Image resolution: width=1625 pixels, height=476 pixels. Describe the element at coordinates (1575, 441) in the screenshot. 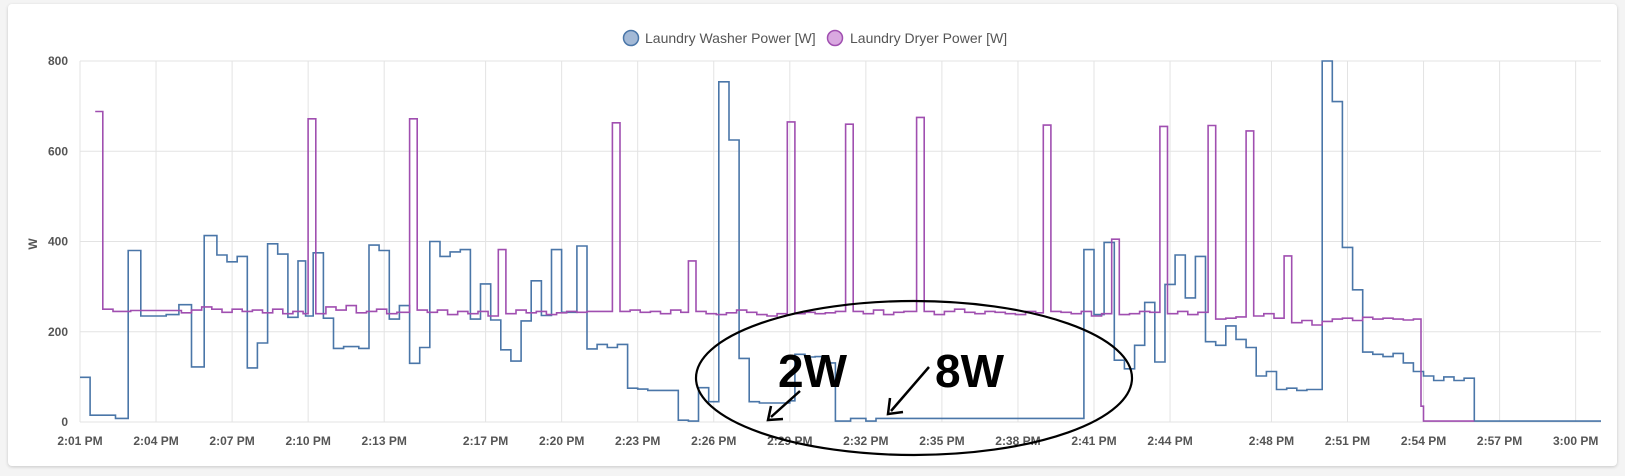

I see `x-tick-label: 3:00 PM` at that location.